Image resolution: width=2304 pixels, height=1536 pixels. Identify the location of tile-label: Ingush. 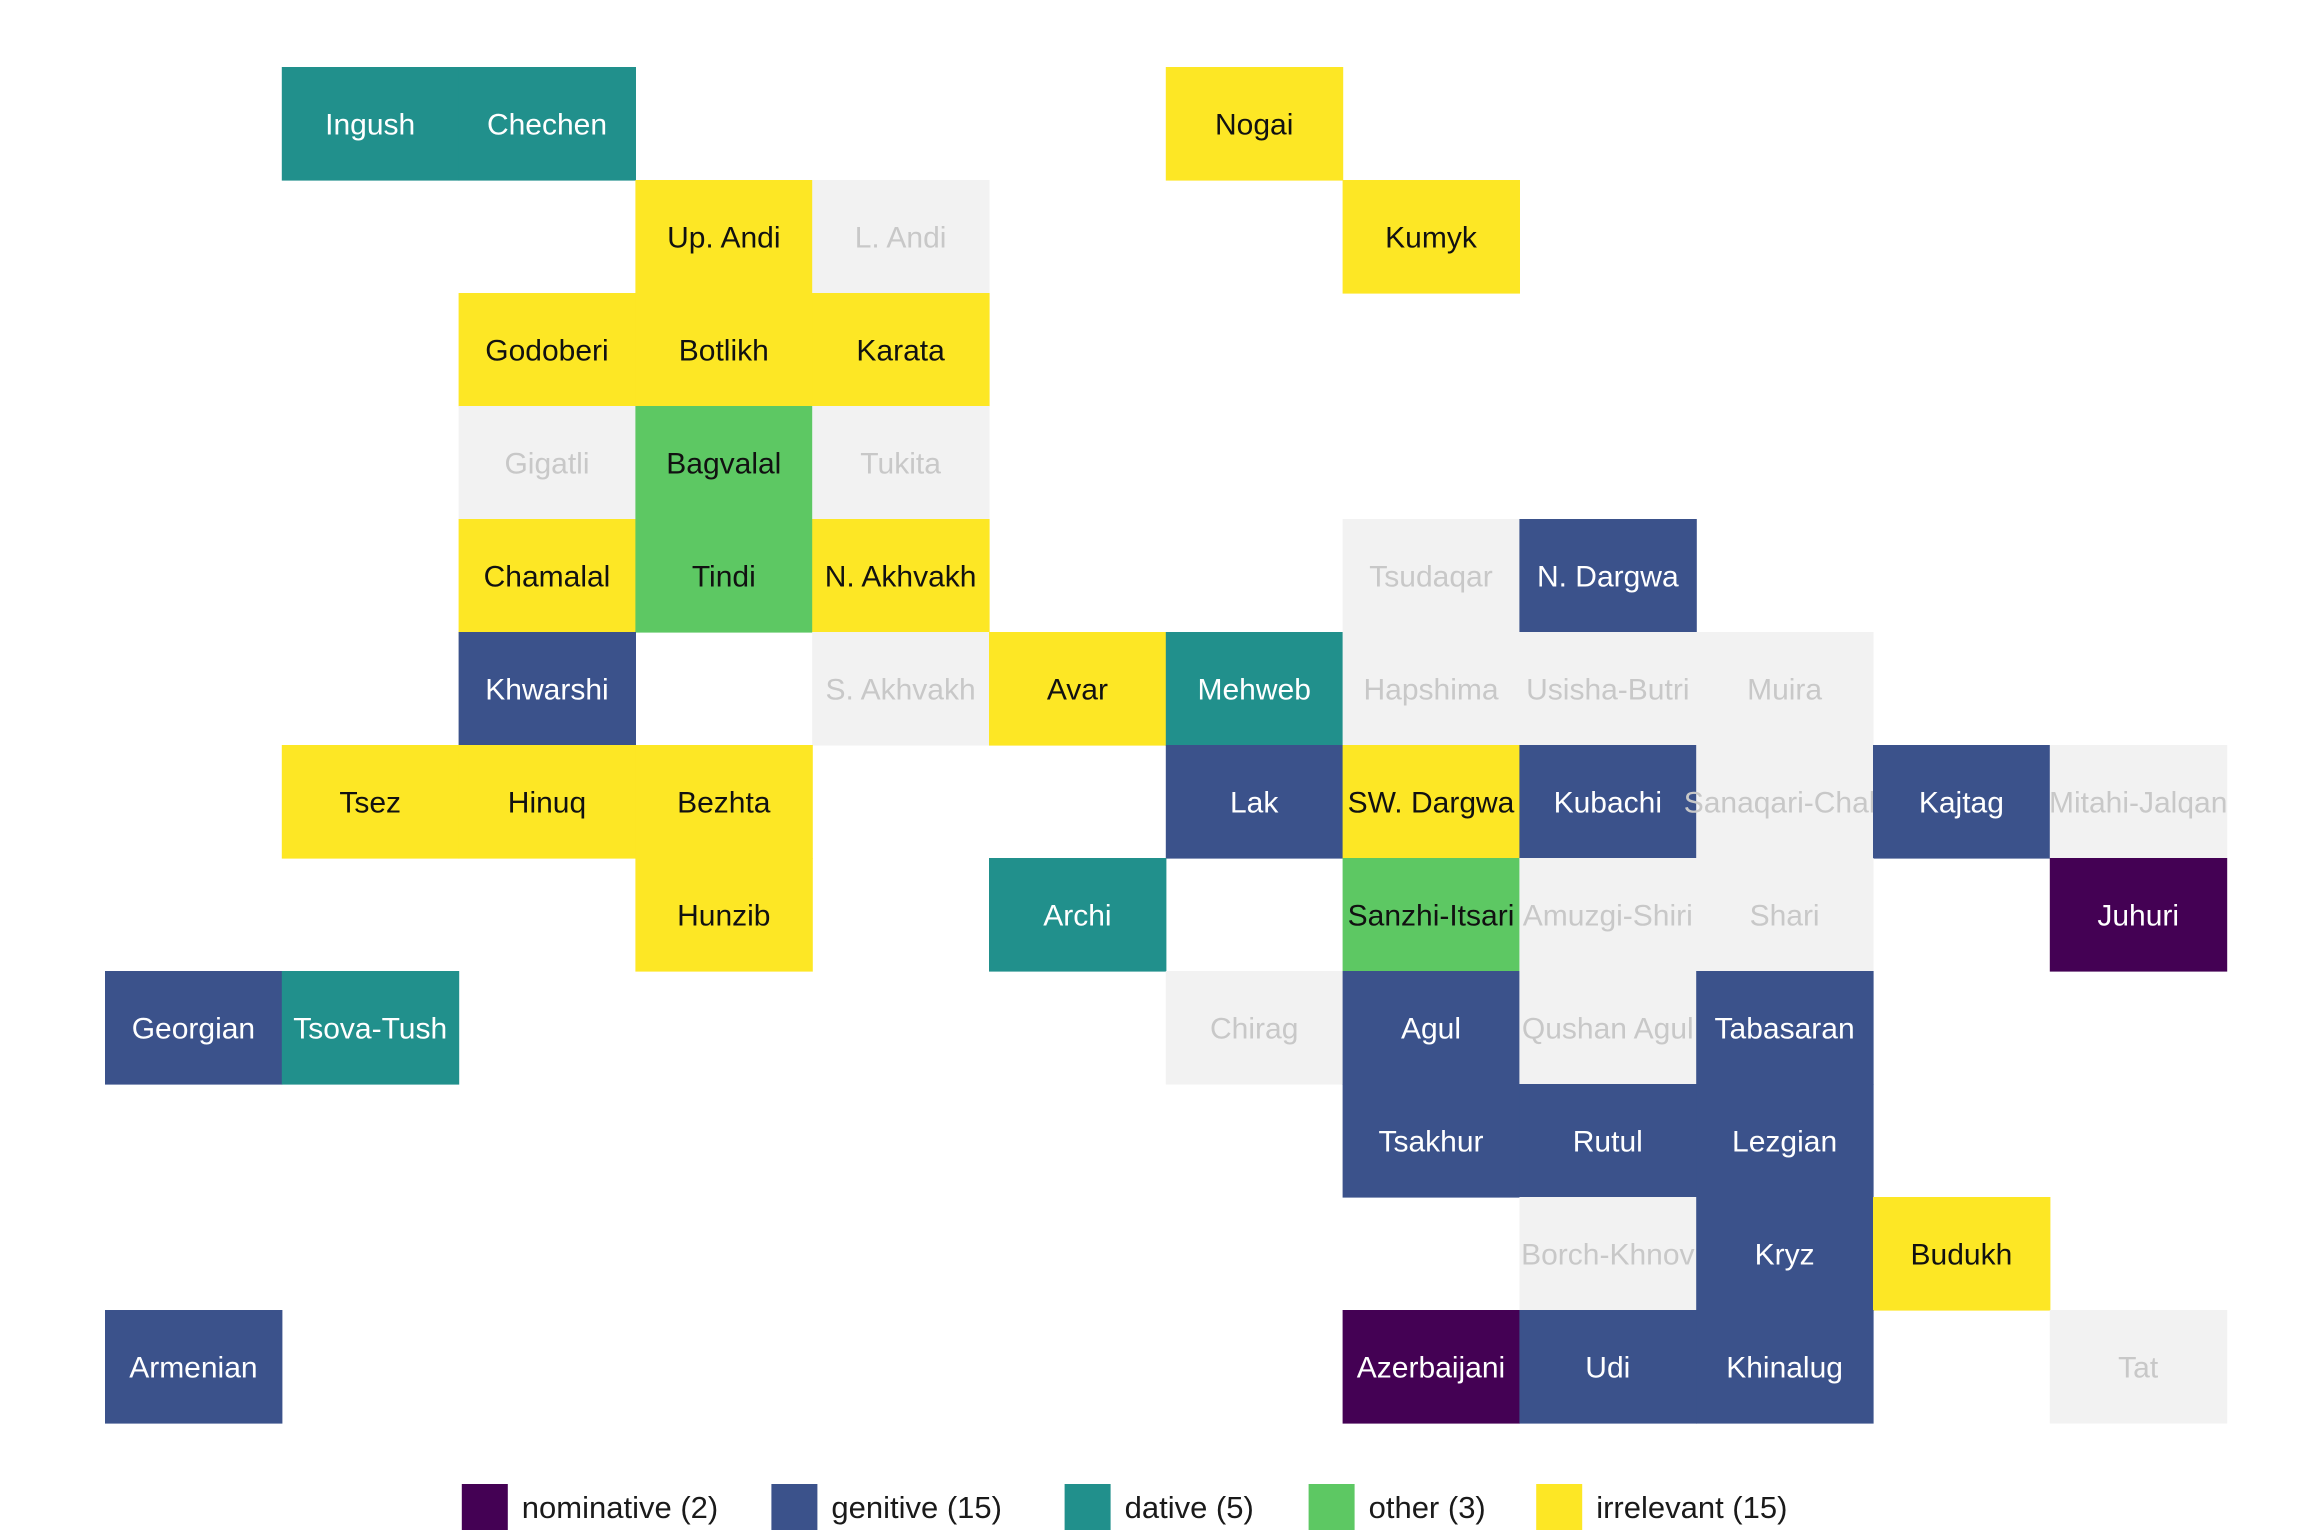
(370, 125).